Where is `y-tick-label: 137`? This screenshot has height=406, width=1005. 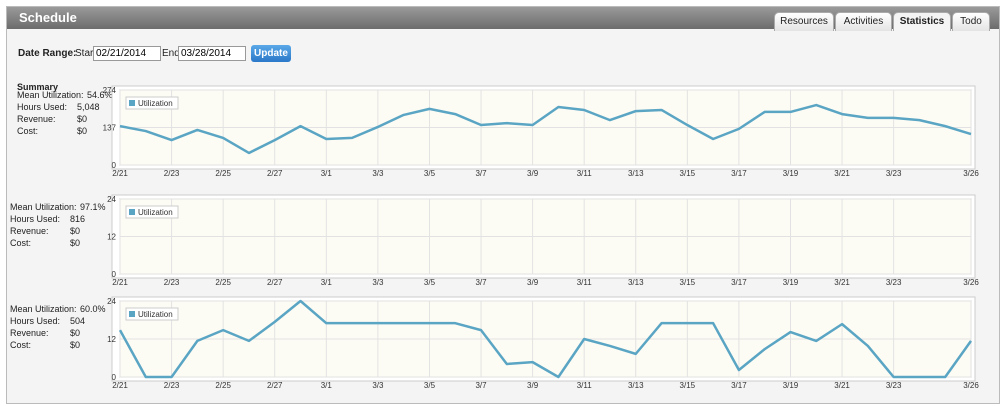
y-tick-label: 137 is located at coordinates (110, 128).